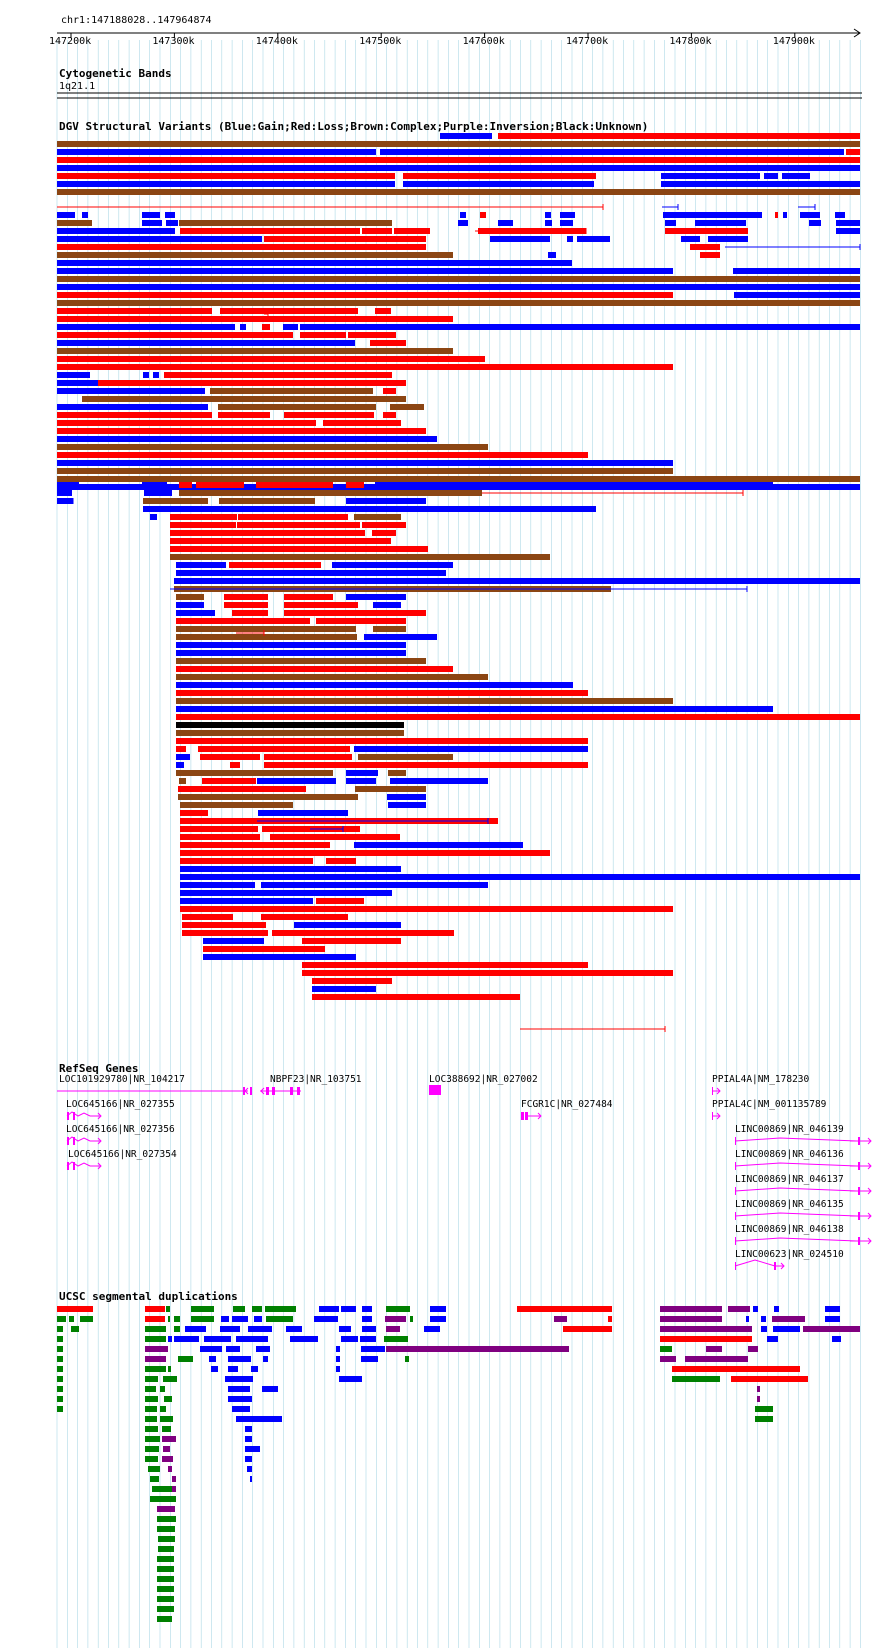 Image resolution: width=890 pixels, height=1648 pixels. What do you see at coordinates (380, 41) in the screenshot?
I see `ruler-tick-label: 147500k` at bounding box center [380, 41].